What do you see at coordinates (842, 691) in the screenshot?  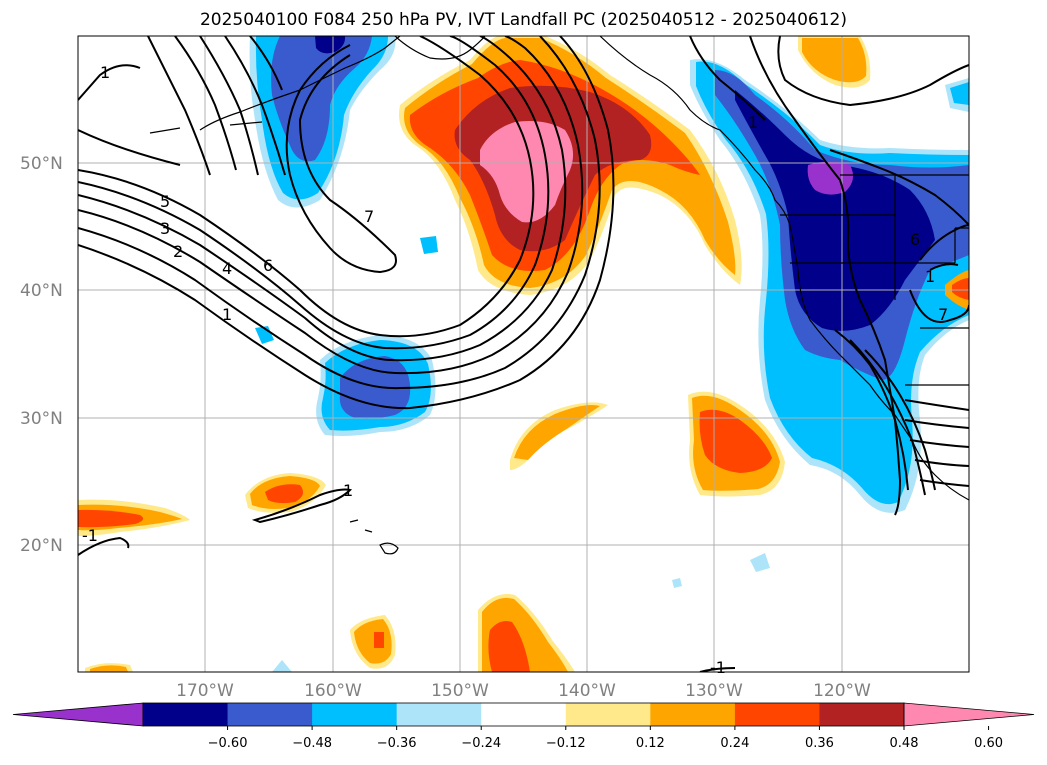 I see `lon-label: 120°W` at bounding box center [842, 691].